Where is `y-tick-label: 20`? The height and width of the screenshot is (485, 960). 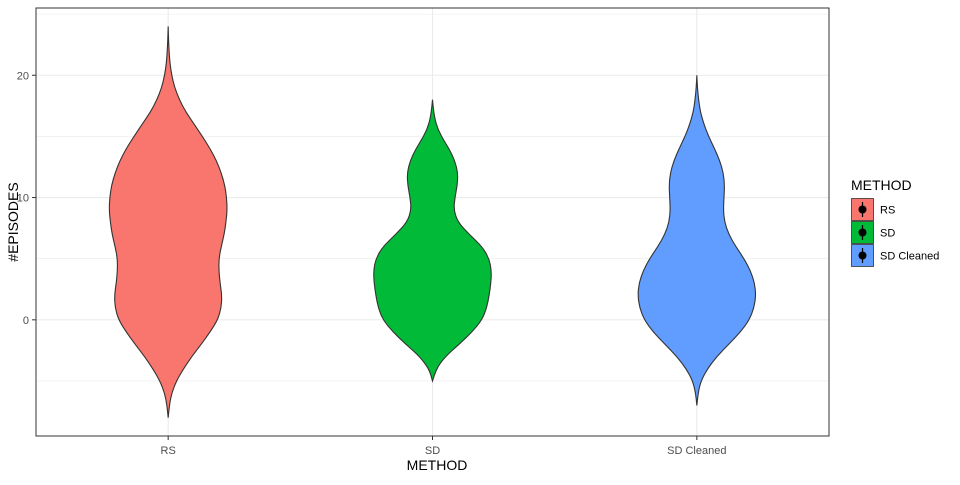 y-tick-label: 20 is located at coordinates (23, 76).